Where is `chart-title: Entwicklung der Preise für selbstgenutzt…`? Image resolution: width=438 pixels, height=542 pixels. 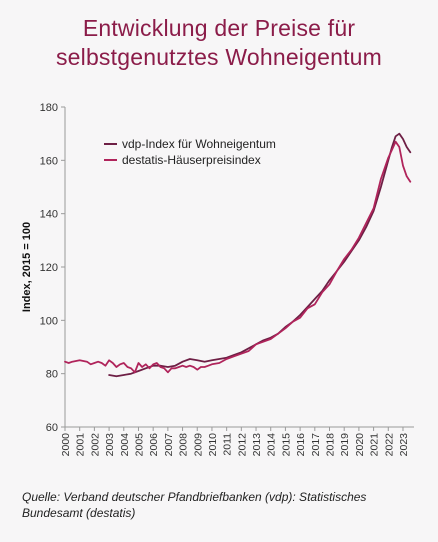 chart-title: Entwicklung der Preise für selbstgenutzt… is located at coordinates (219, 43).